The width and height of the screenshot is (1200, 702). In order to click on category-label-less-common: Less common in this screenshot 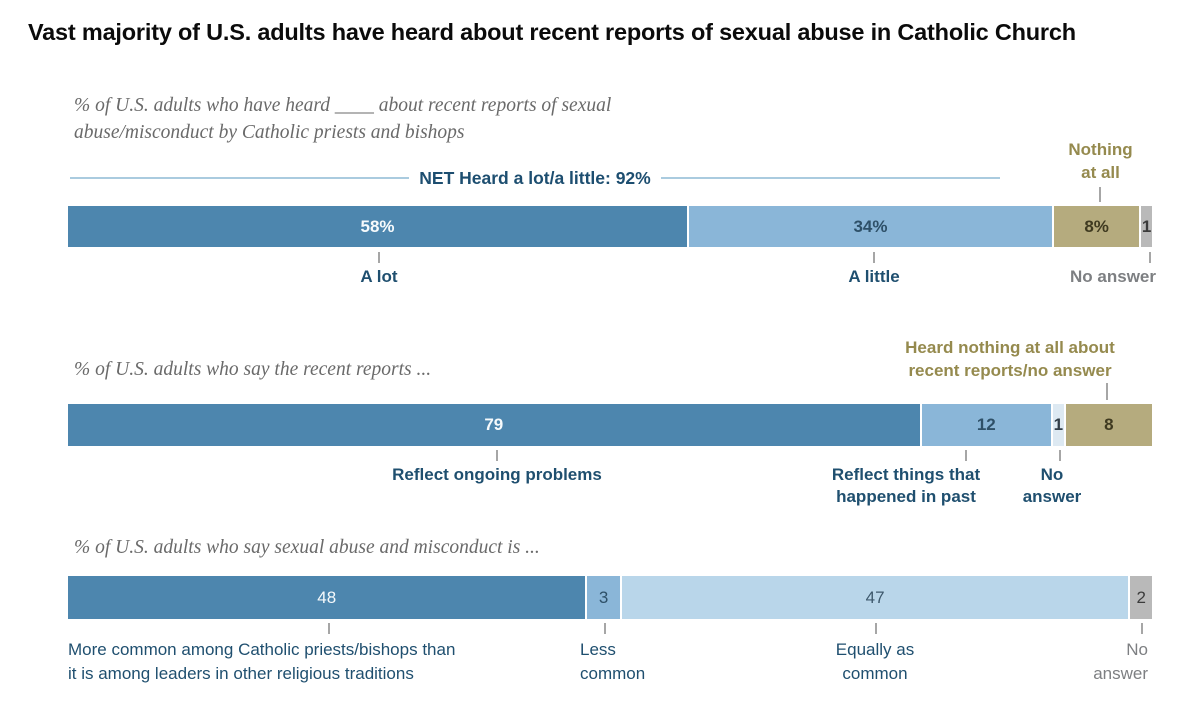, I will do `click(613, 661)`.